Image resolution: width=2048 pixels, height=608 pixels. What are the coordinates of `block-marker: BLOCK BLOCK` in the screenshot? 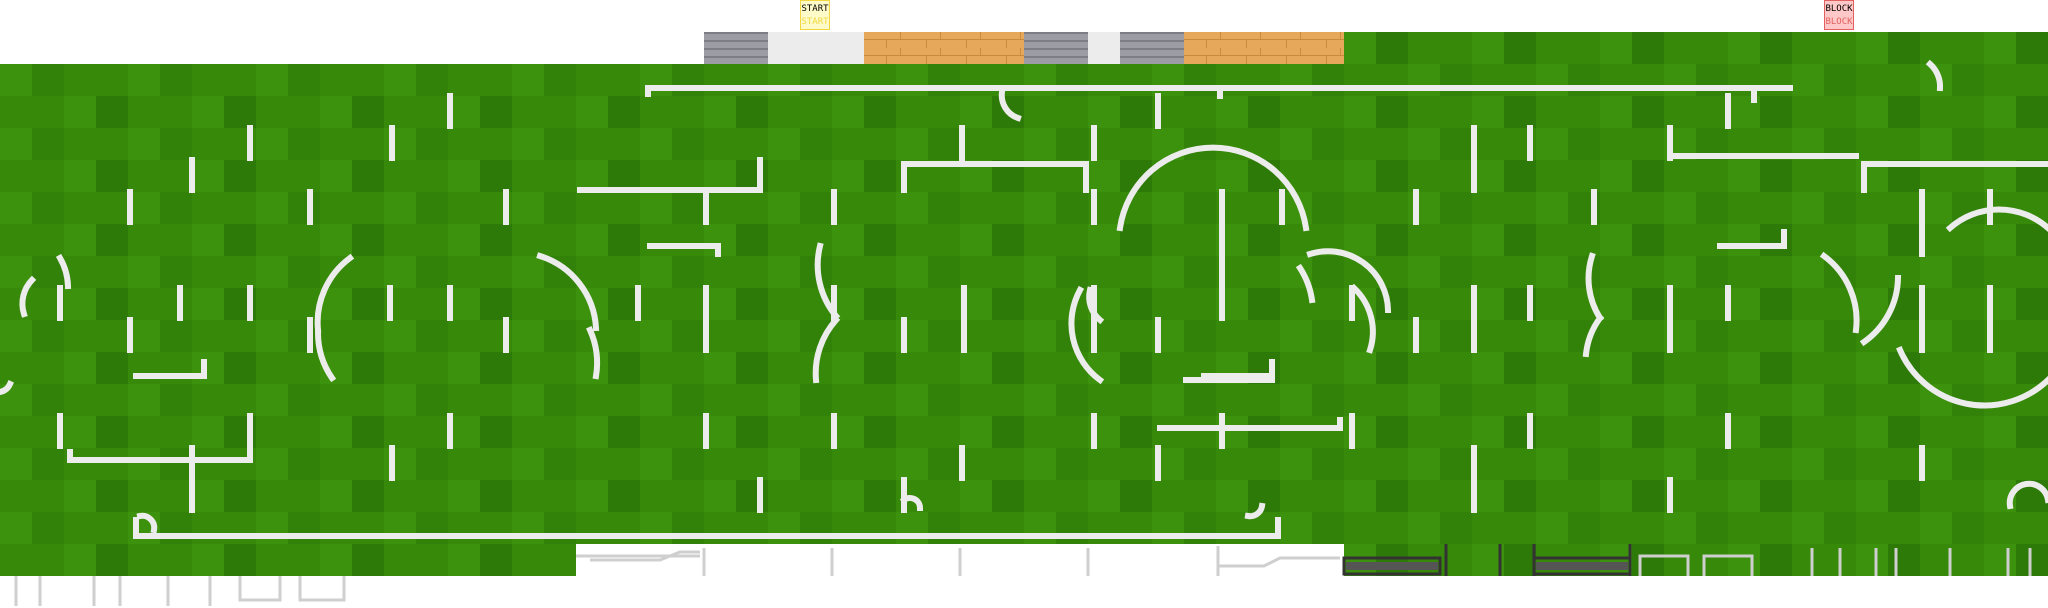 It's located at (1839, 15).